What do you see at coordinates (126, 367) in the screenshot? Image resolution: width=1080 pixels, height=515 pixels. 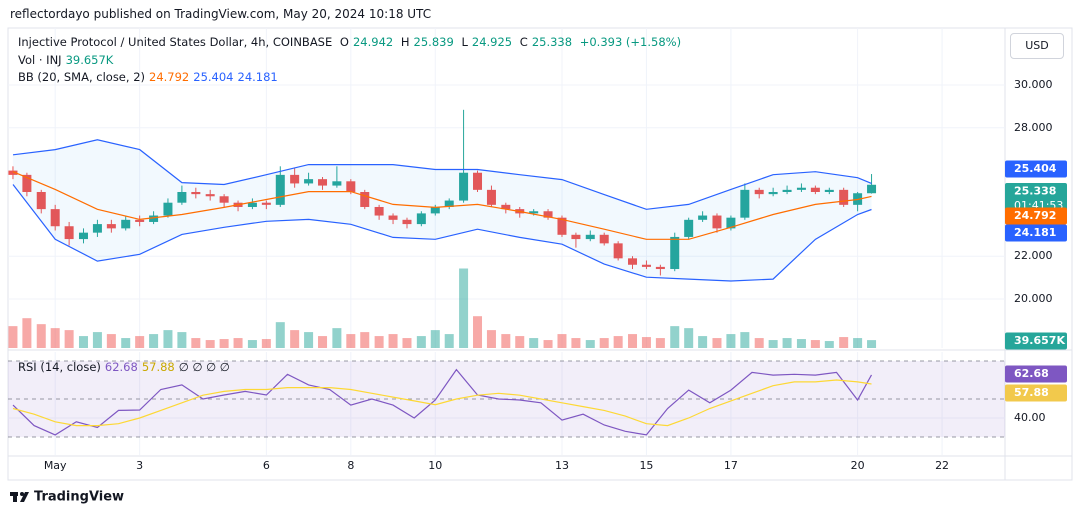 I see `legend-rsi: RSI (14, close) 62.68 57.88 ∅ ∅ ∅ ∅` at bounding box center [126, 367].